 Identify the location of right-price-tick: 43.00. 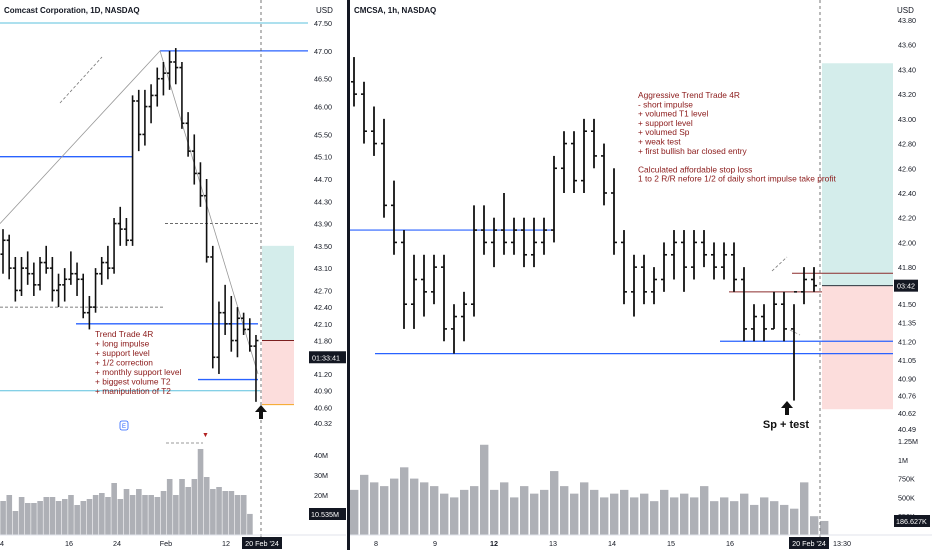
(907, 119).